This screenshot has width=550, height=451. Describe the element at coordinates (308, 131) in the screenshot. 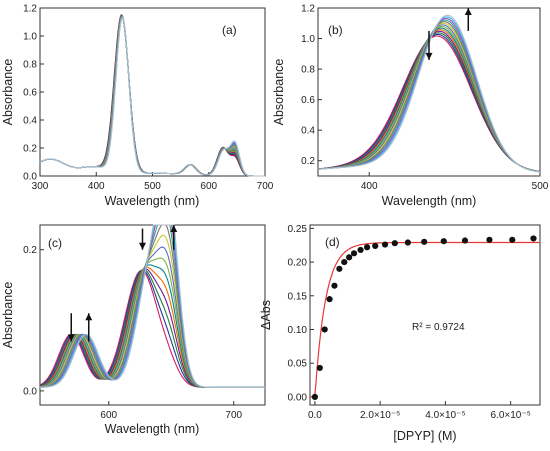

I see `panel-b-ytick-label: 0.4` at that location.